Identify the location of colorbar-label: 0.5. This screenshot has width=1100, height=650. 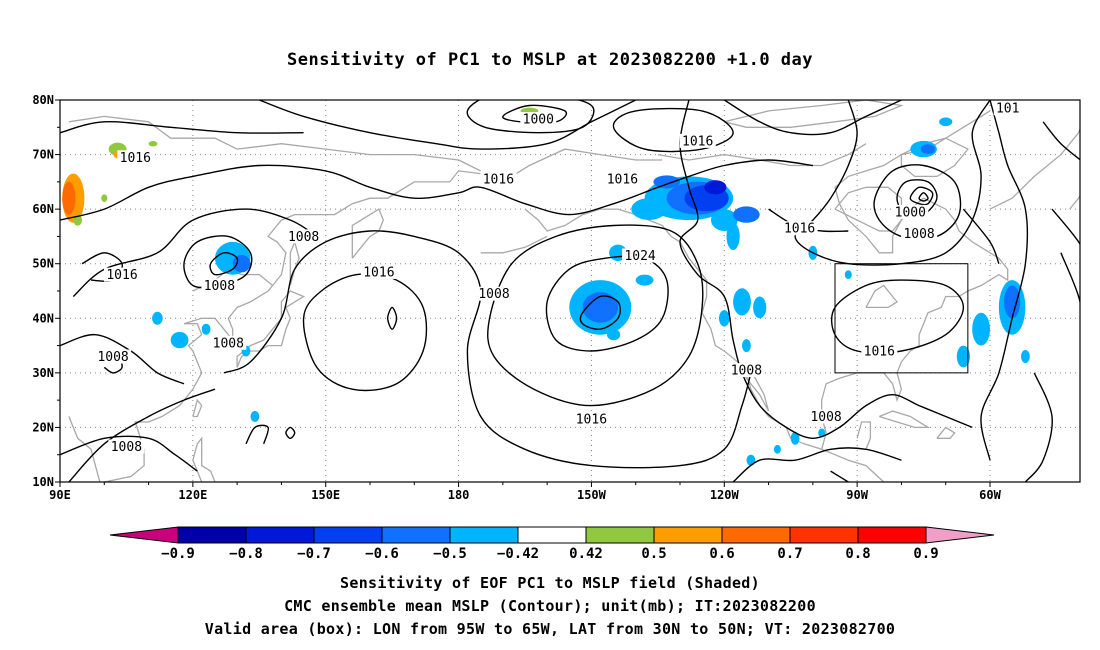
(653, 554).